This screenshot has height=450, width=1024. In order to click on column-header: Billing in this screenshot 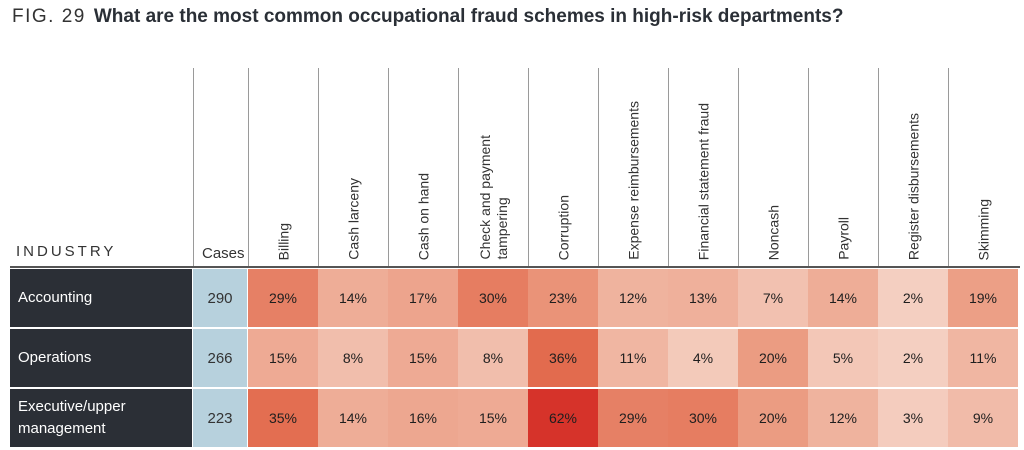, I will do `click(283, 167)`.